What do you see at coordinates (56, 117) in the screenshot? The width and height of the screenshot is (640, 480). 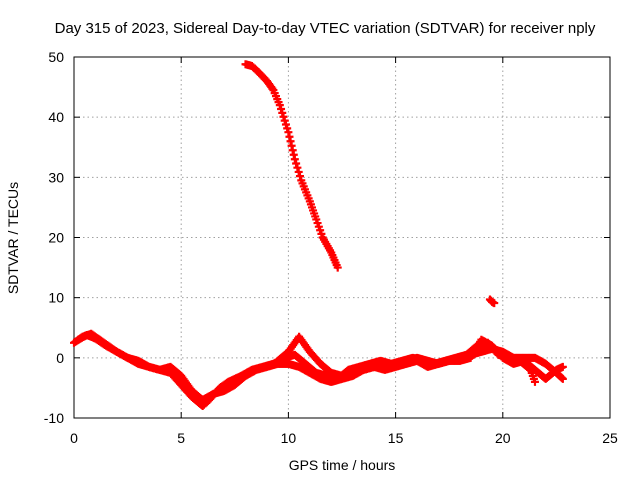 I see `y-tick-label: 40` at bounding box center [56, 117].